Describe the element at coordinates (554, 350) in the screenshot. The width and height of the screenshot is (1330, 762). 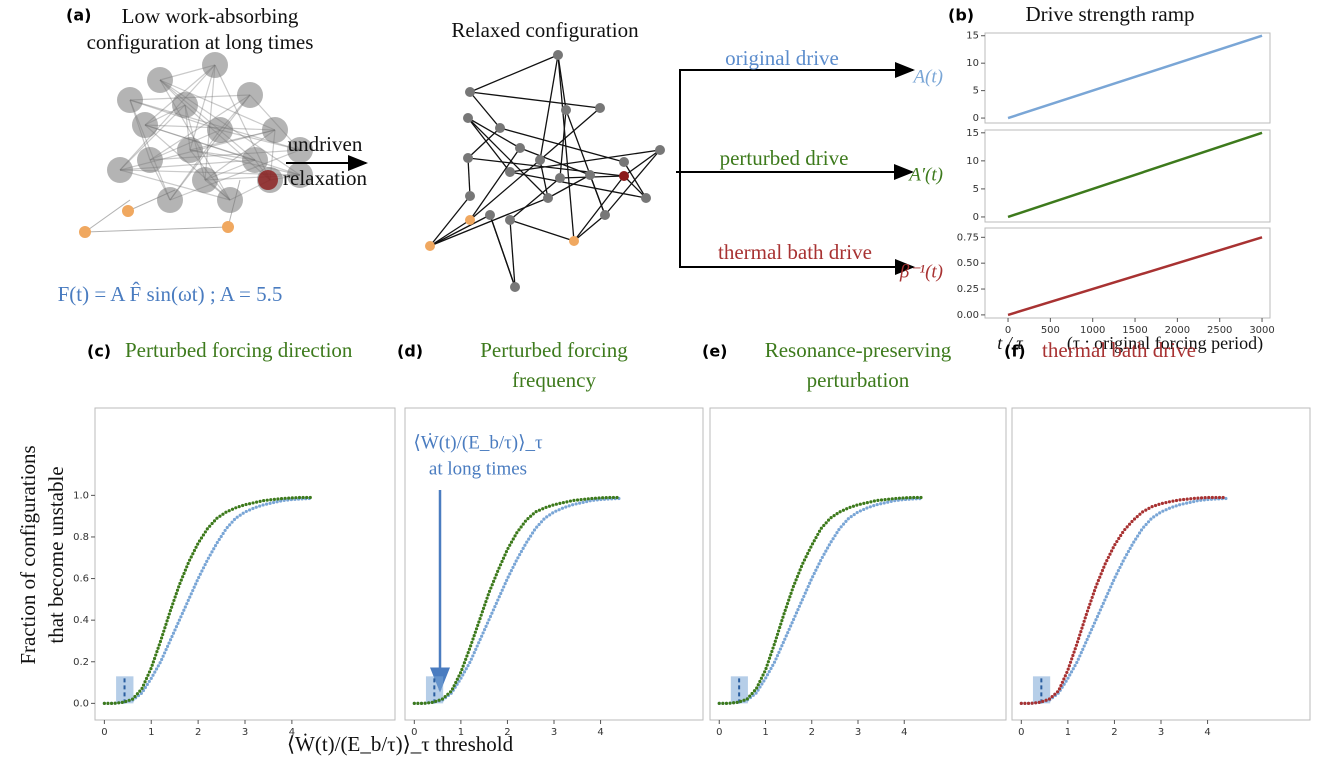
I see `chart-title: Perturbed forcing` at that location.